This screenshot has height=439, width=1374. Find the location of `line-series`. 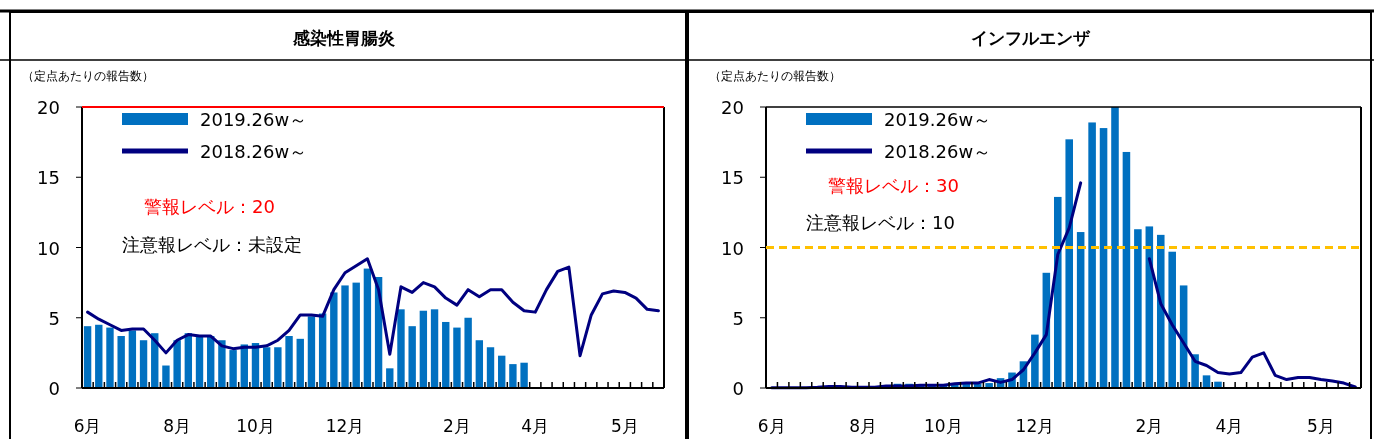

line-series is located at coordinates (373, 307).